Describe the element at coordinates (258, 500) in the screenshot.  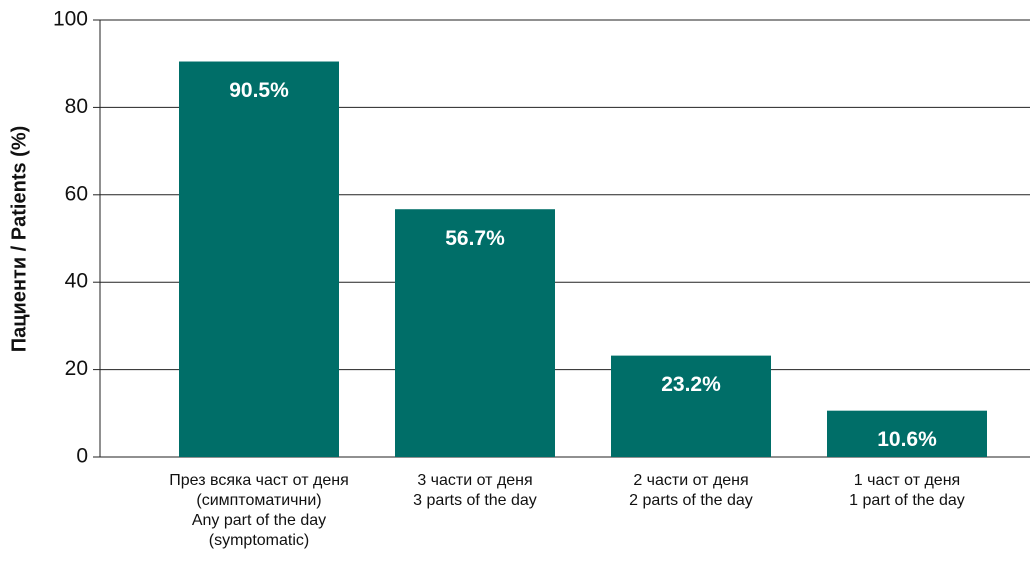
I see `x-tick-label: (симптоматични)` at that location.